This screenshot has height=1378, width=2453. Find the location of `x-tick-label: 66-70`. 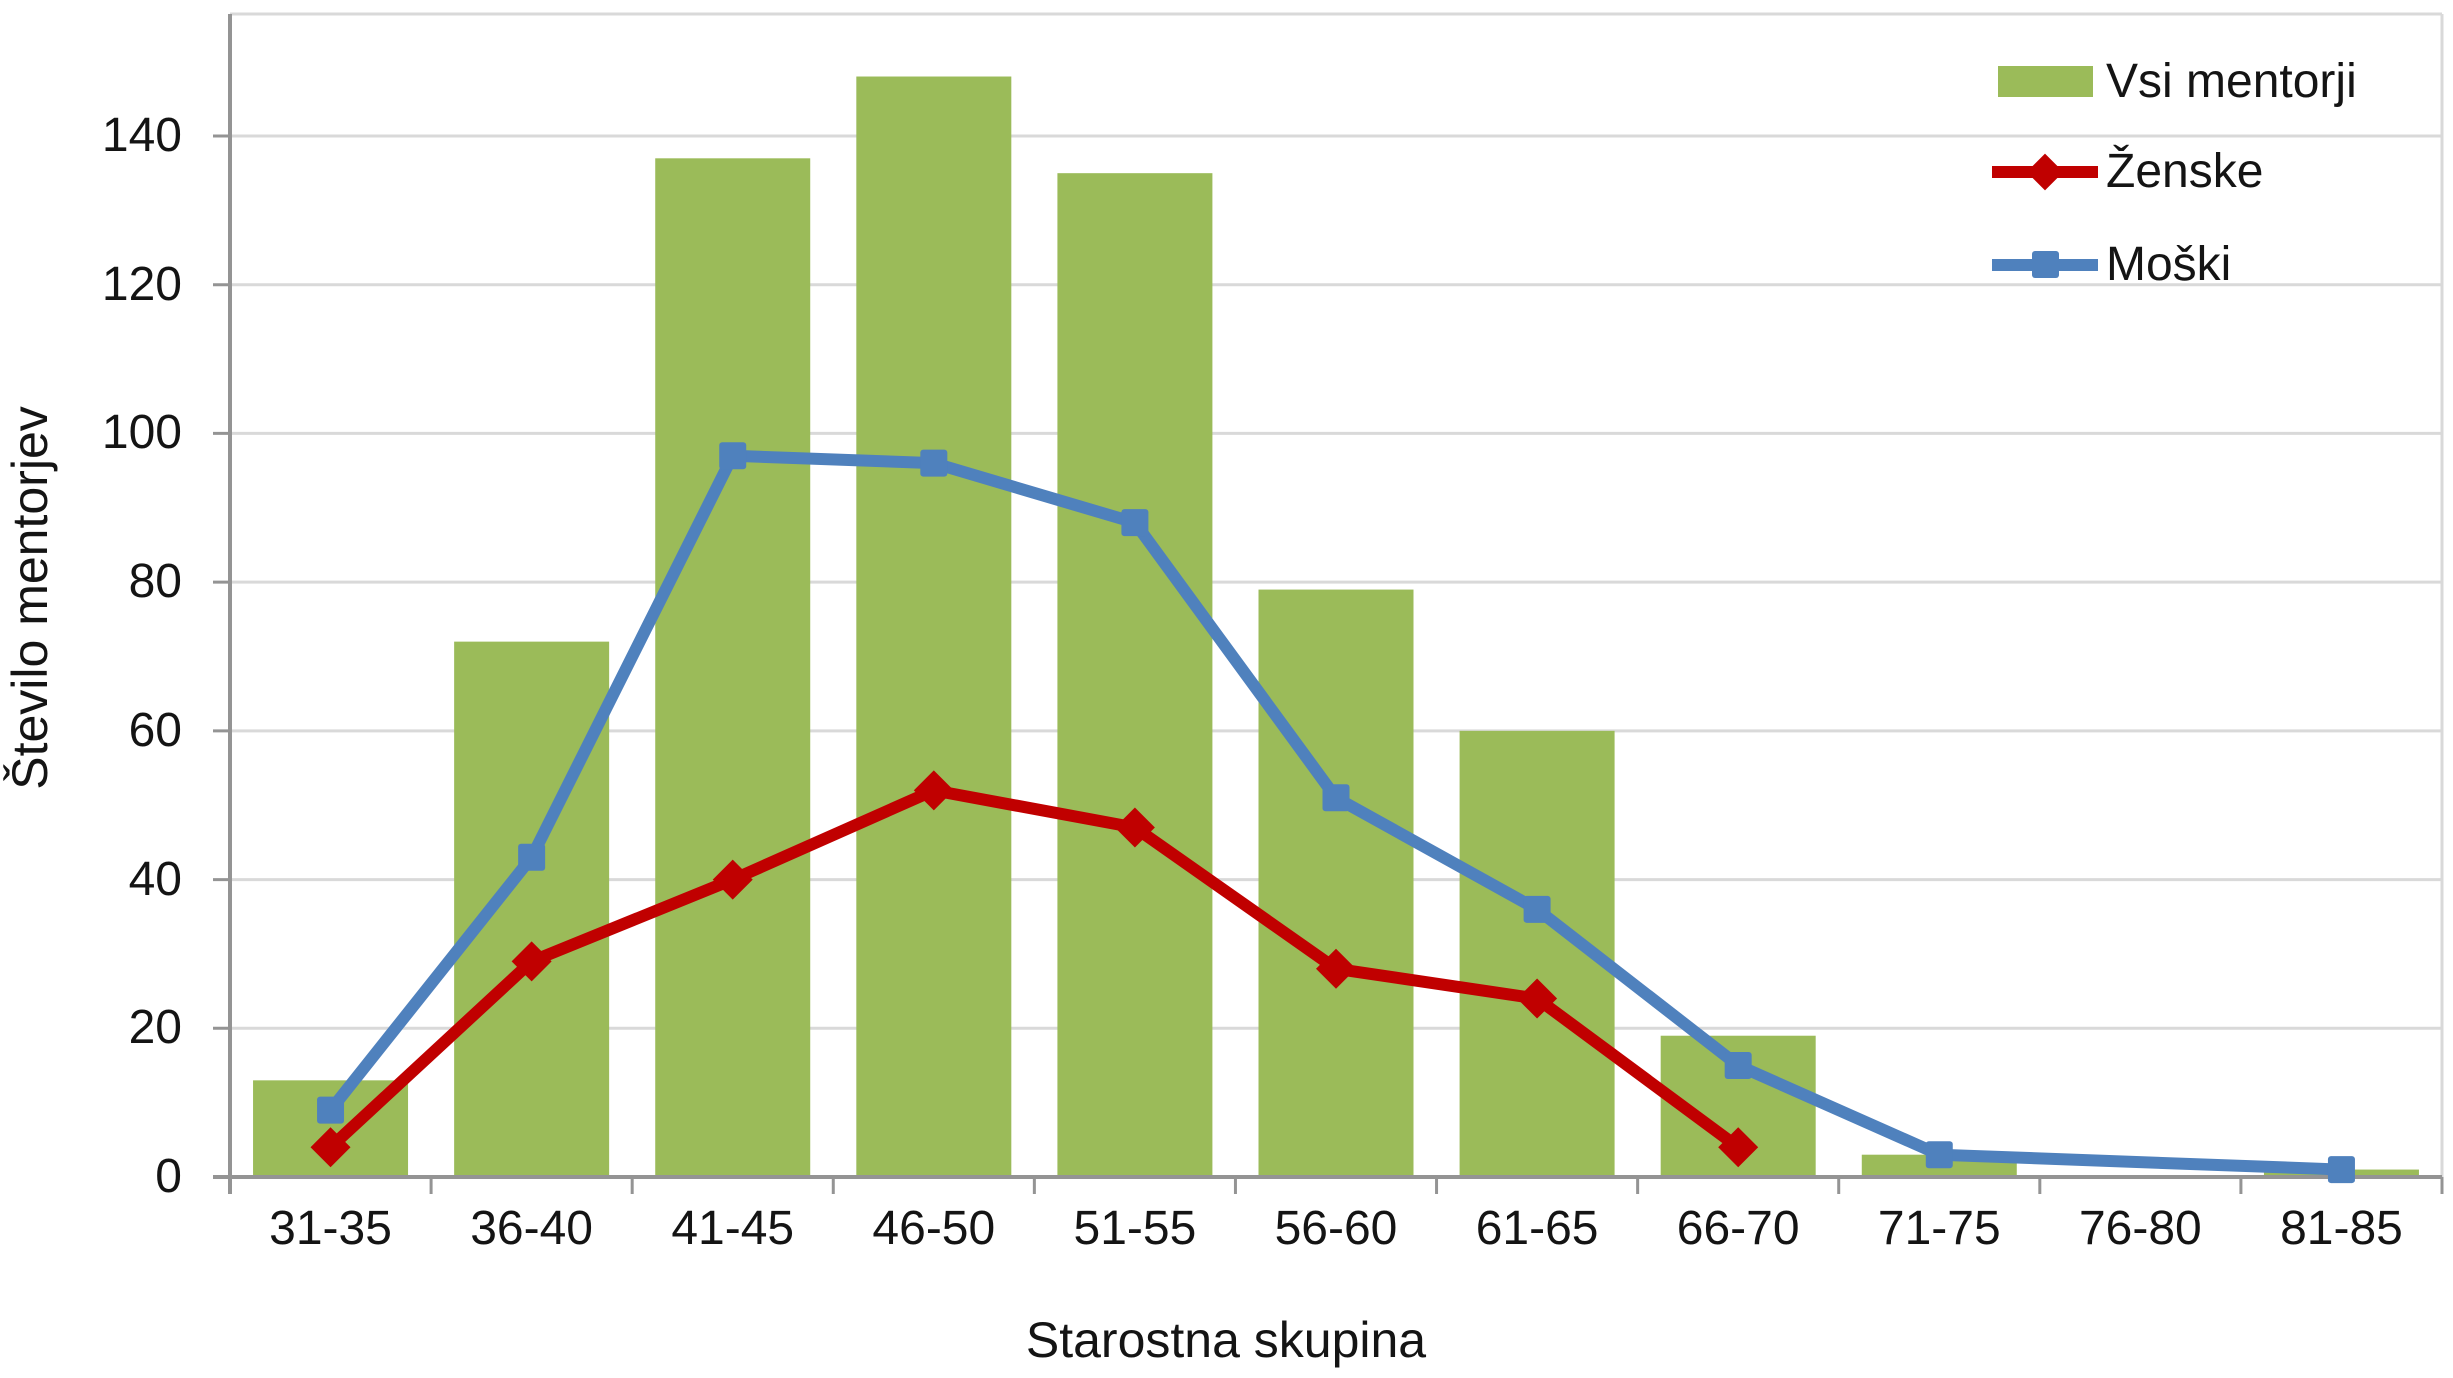

x-tick-label: 66-70 is located at coordinates (1738, 1228).